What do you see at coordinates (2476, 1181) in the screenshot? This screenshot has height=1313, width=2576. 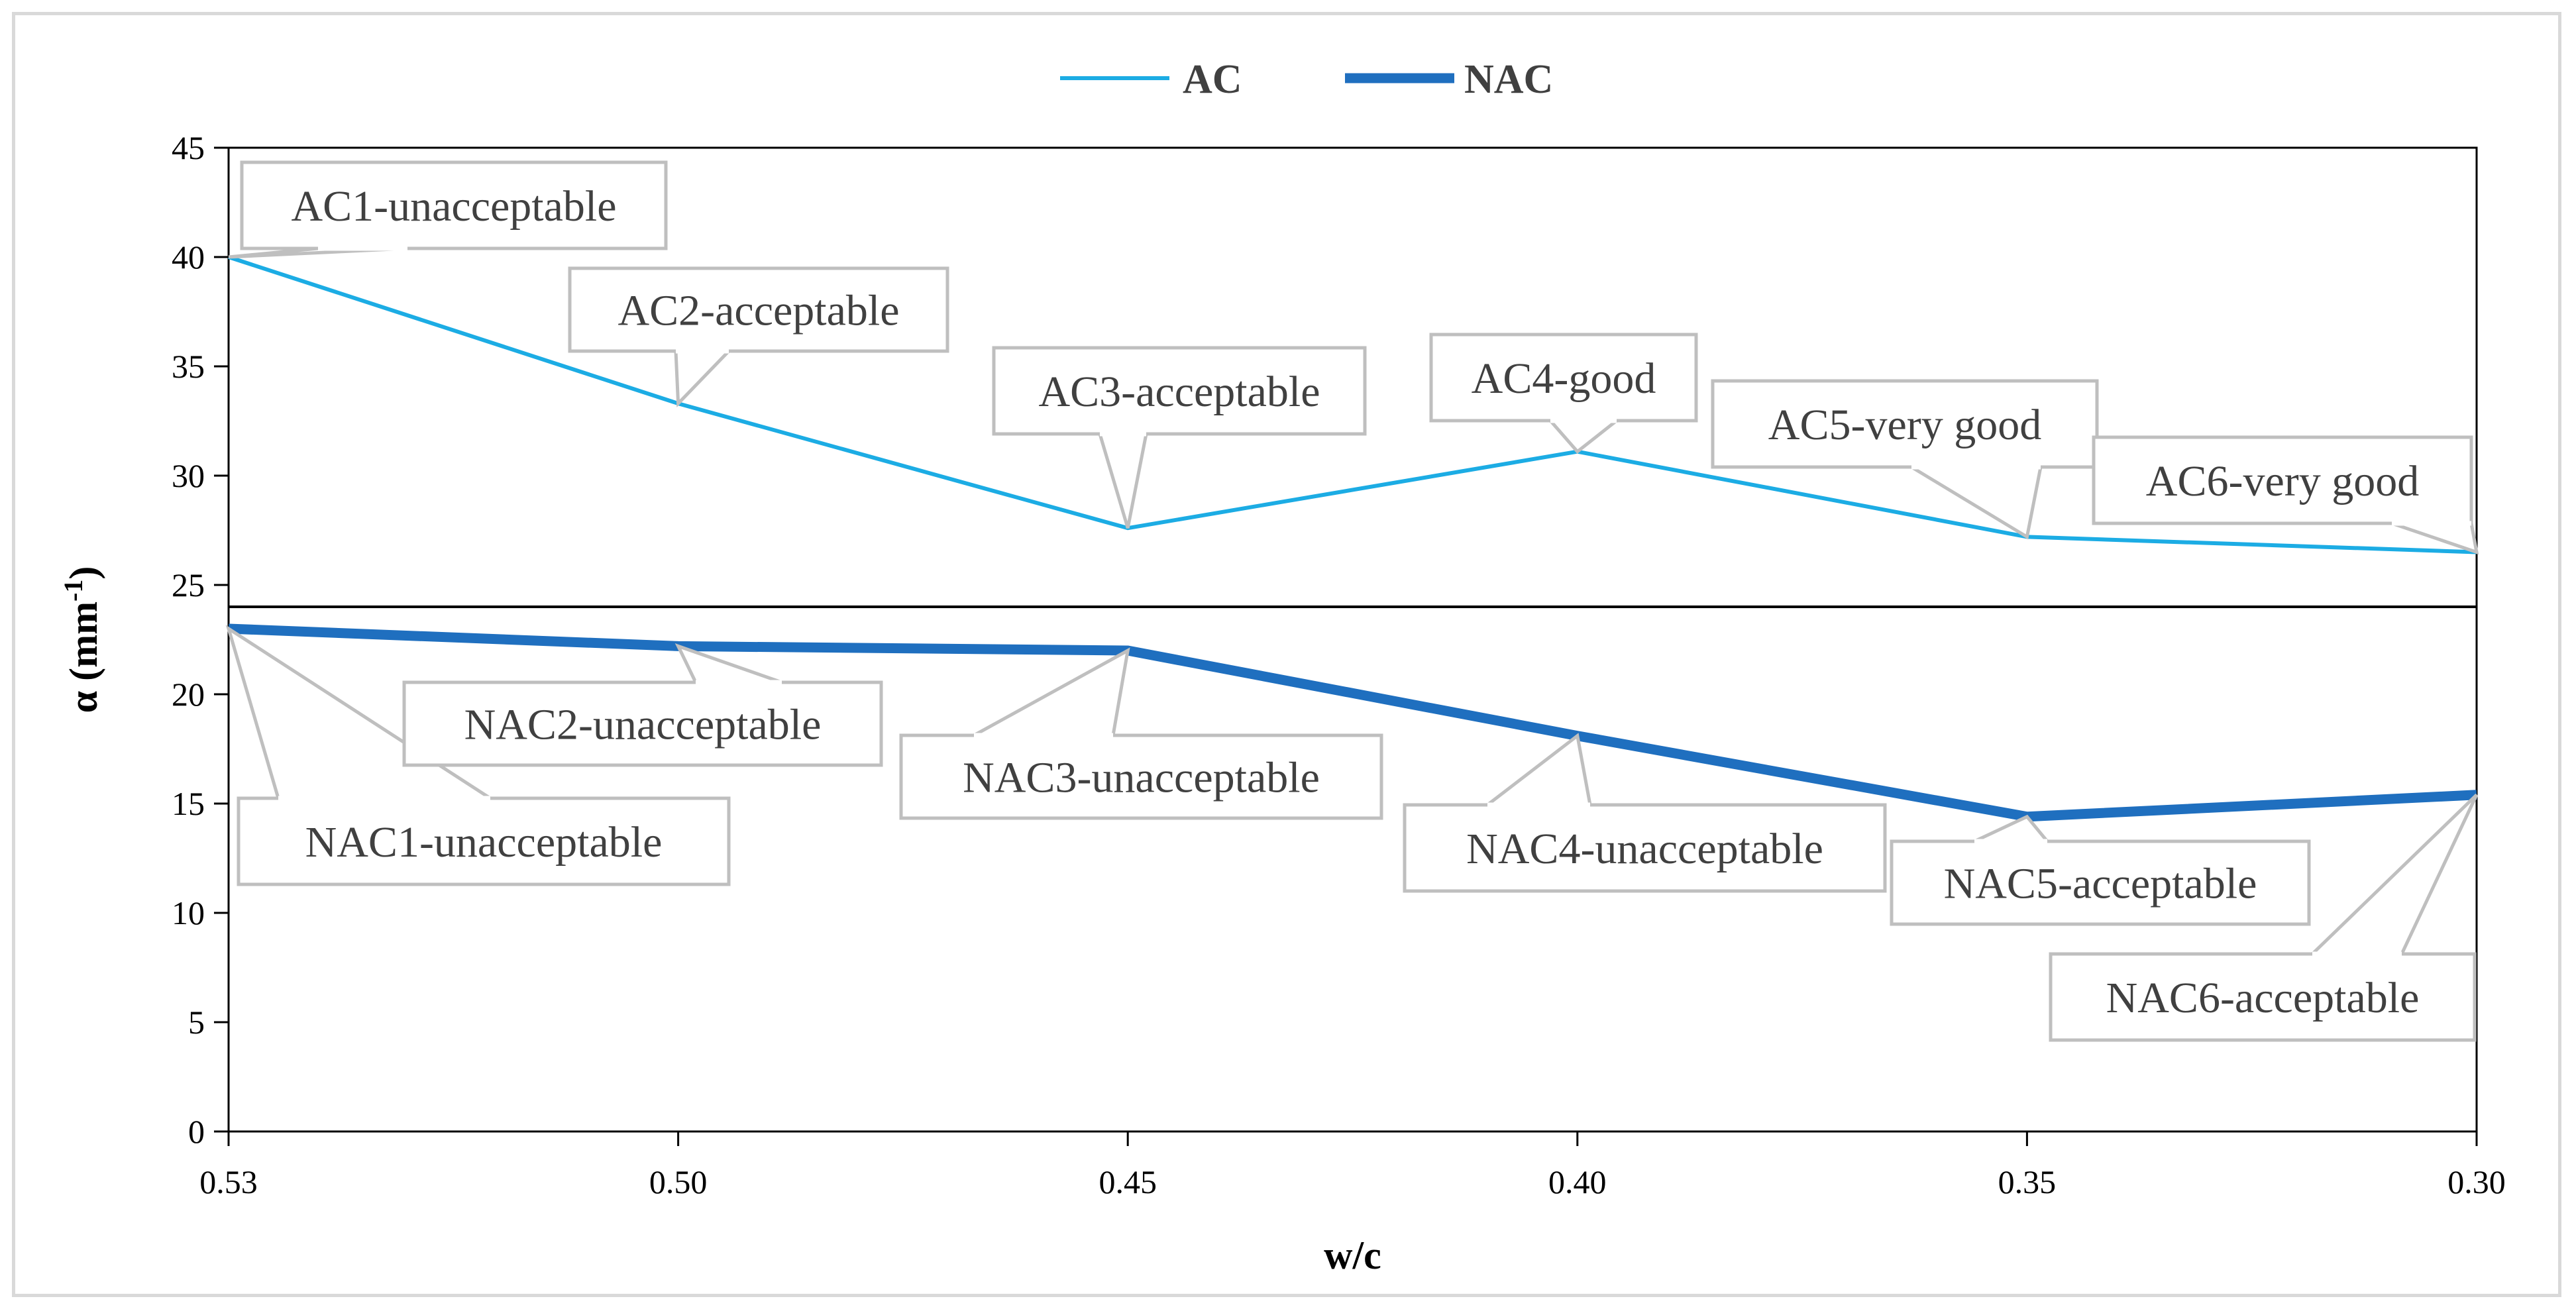 I see `x-tick-label: 0.30` at bounding box center [2476, 1181].